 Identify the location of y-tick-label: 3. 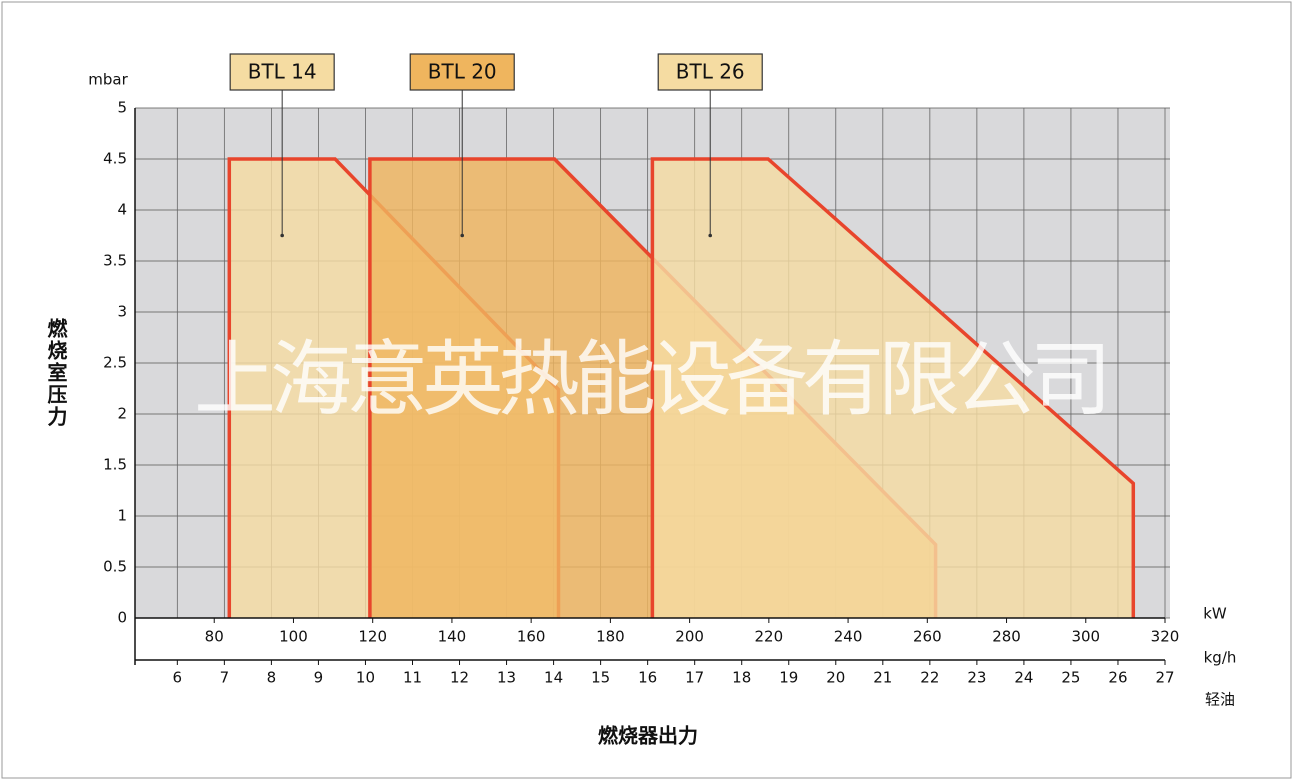
(122, 312).